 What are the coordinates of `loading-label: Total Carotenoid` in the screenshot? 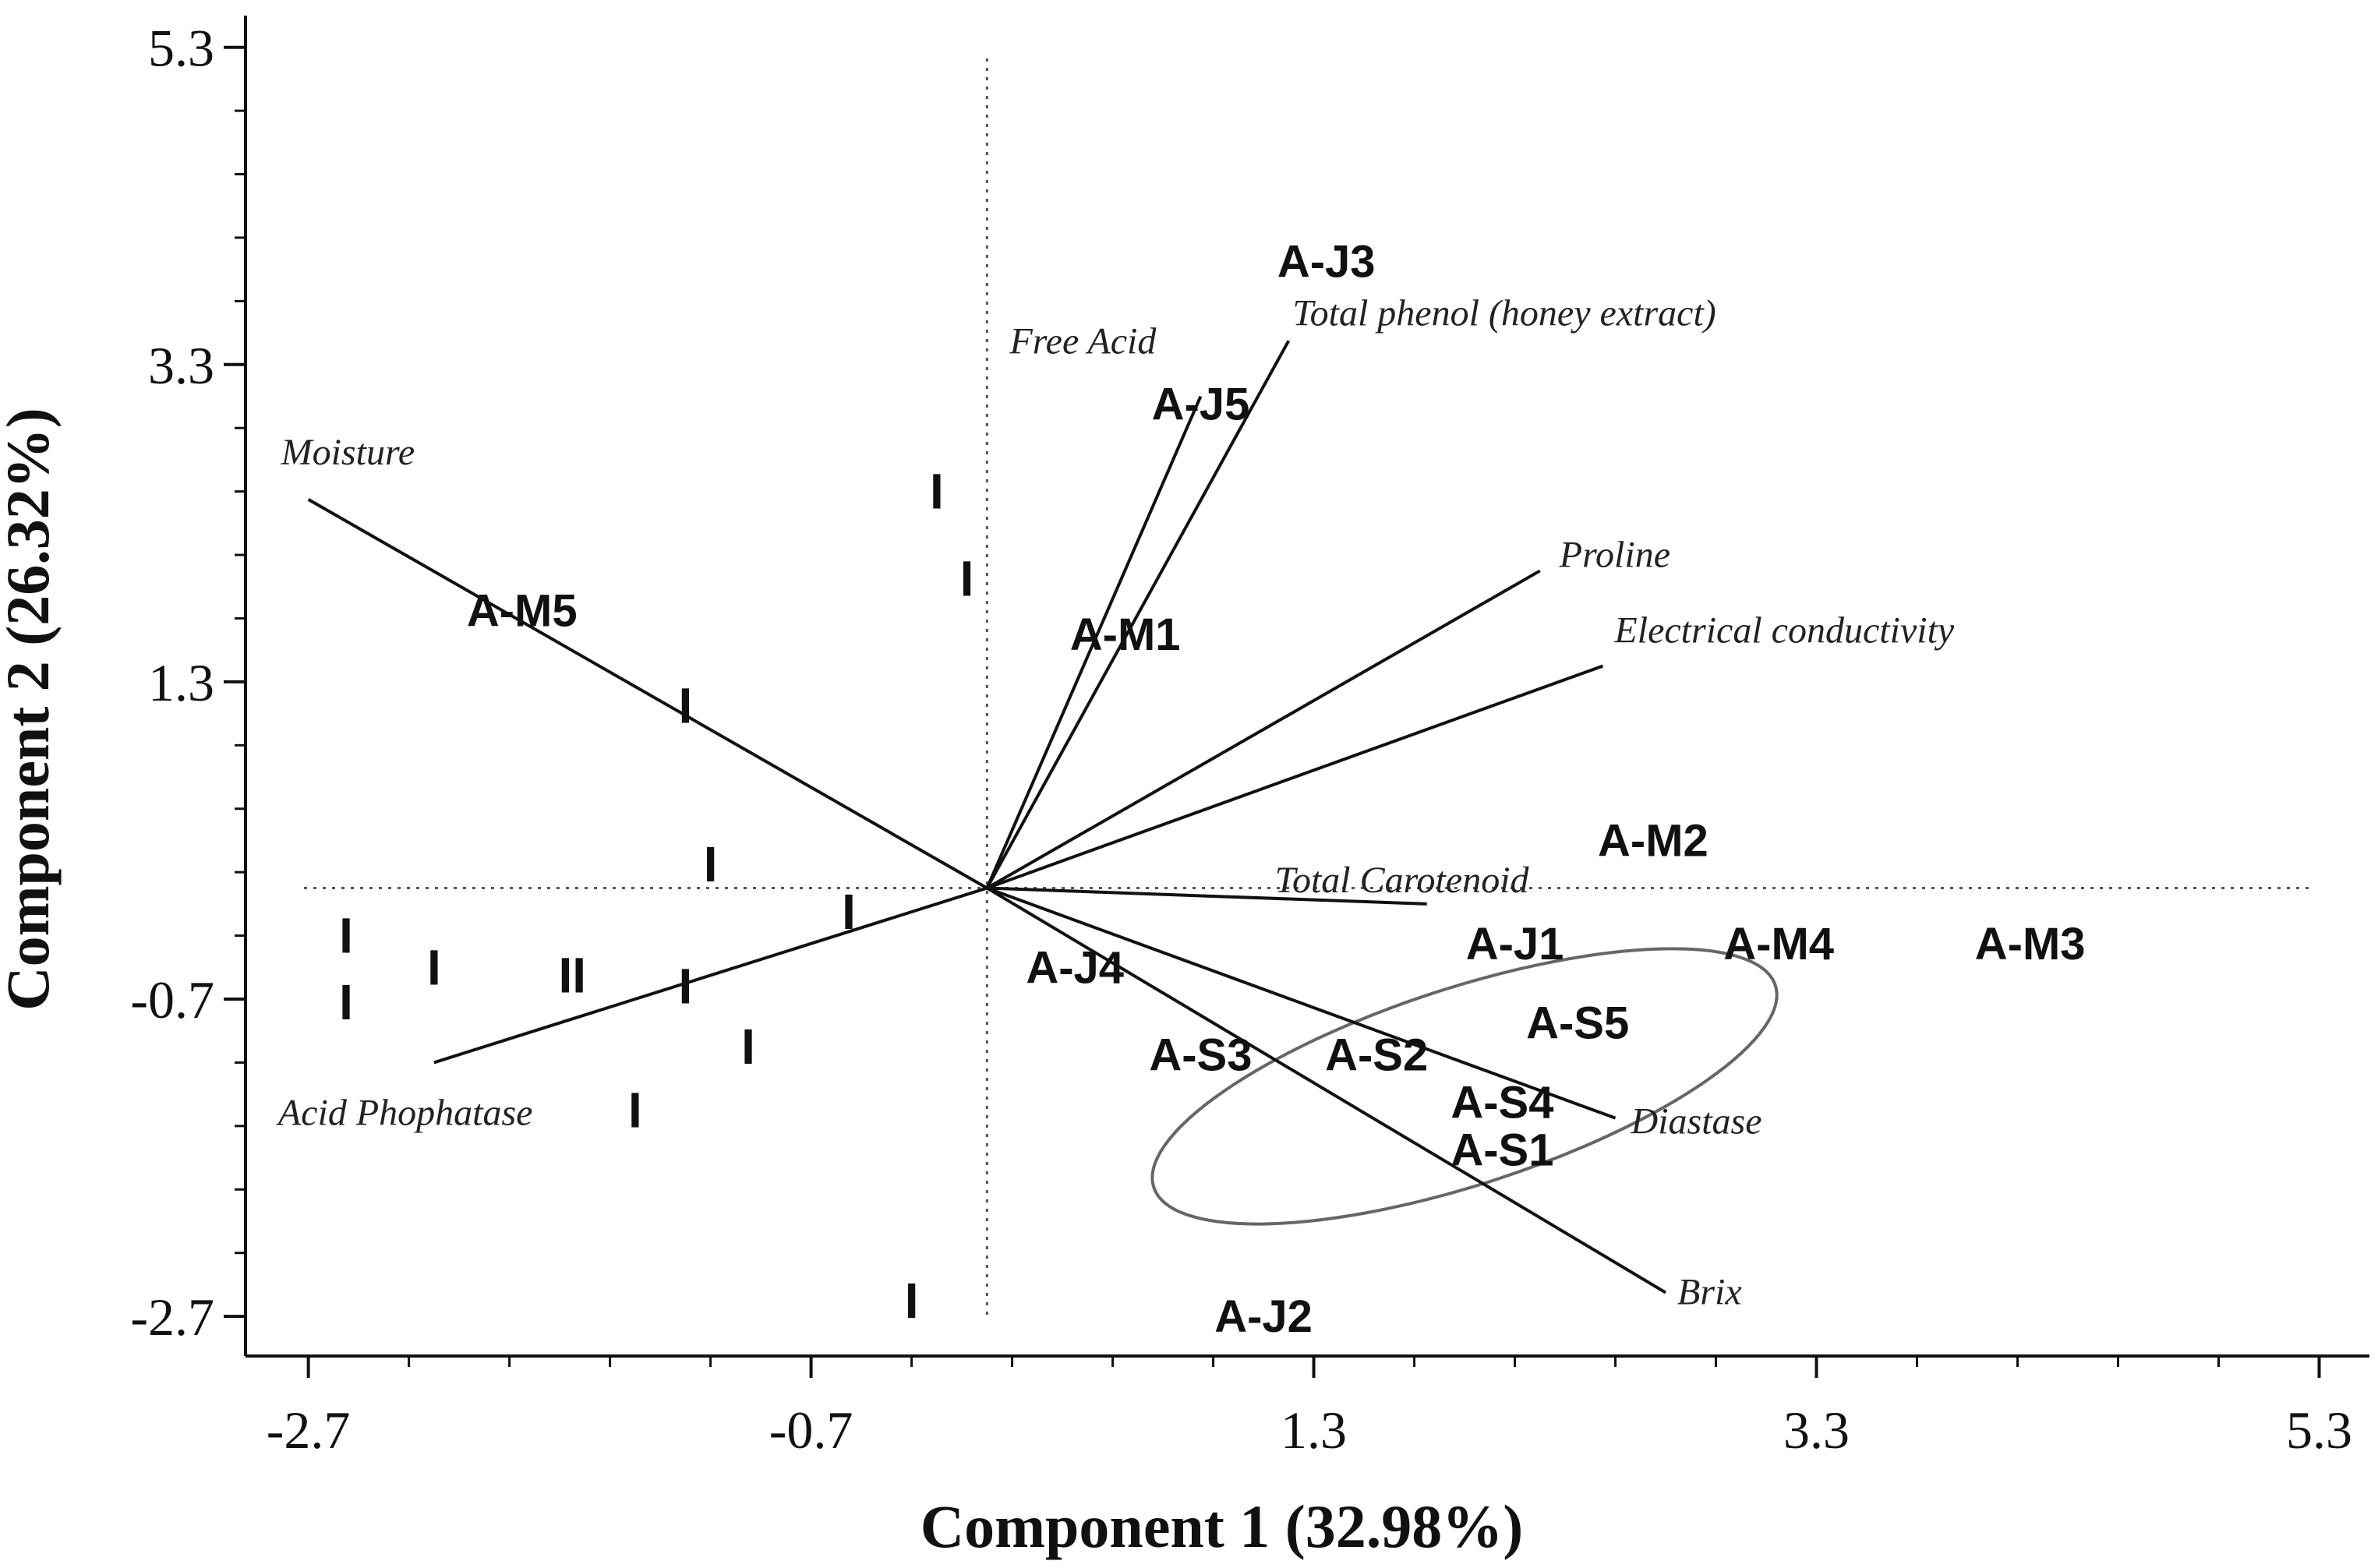 It's located at (1402, 880).